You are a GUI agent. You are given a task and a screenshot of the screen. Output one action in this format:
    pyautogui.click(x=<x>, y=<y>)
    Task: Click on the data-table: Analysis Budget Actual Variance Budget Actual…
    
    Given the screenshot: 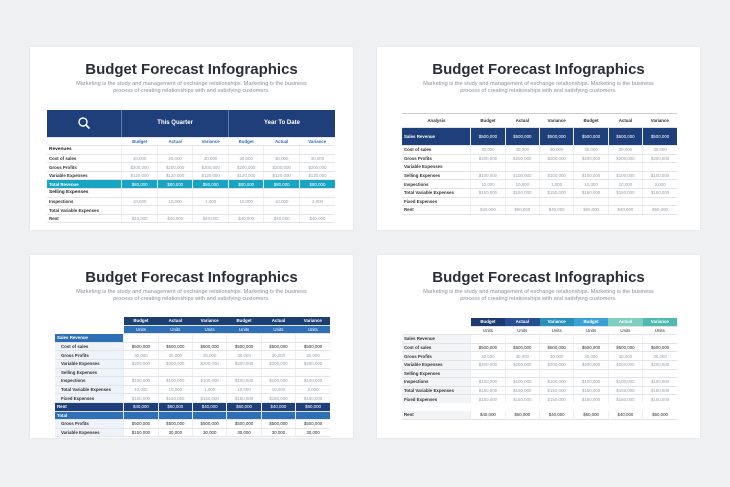 What is the action you would take?
    pyautogui.click(x=539, y=164)
    